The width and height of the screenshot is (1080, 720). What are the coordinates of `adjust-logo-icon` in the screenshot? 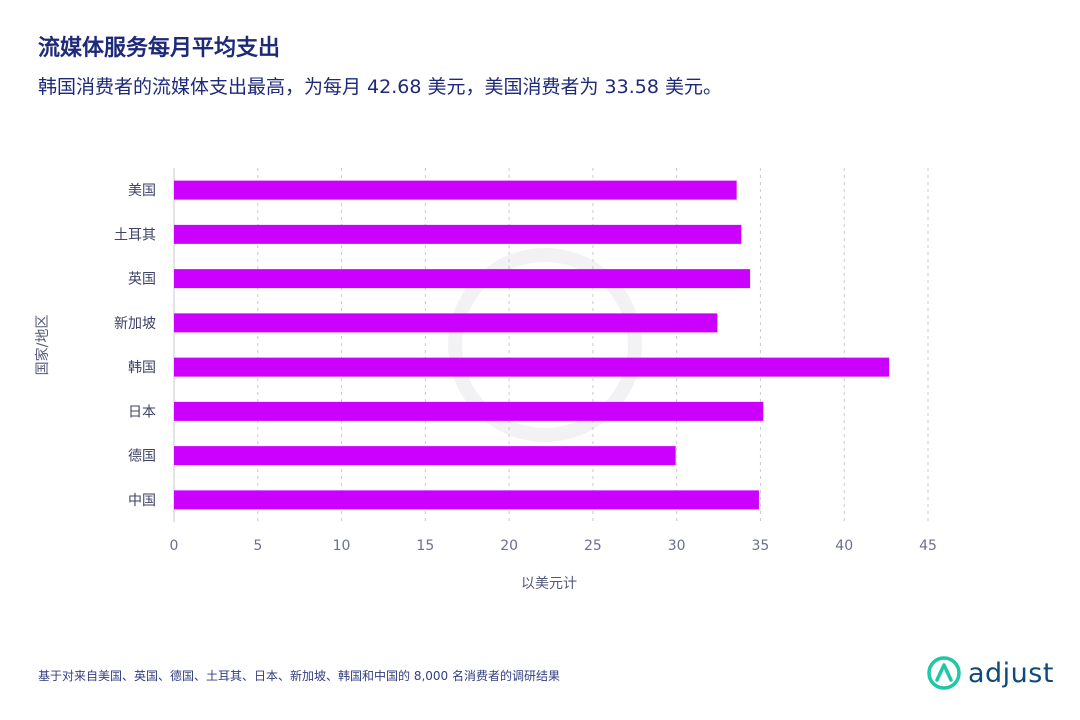 It's located at (944, 673).